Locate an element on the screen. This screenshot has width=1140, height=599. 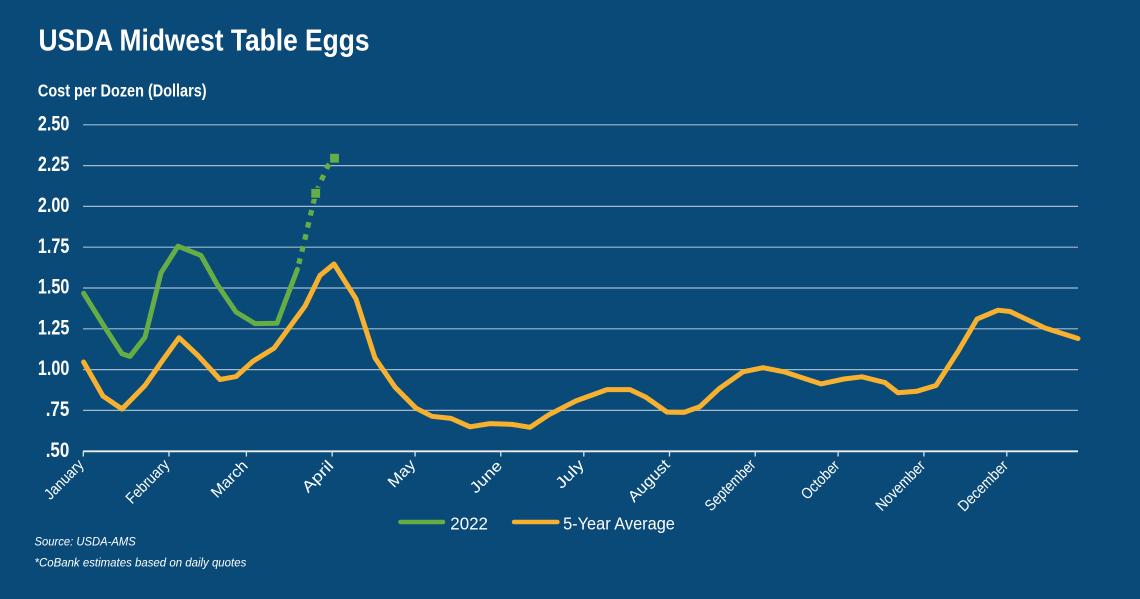
svg-text: .75 is located at coordinates (58, 409).